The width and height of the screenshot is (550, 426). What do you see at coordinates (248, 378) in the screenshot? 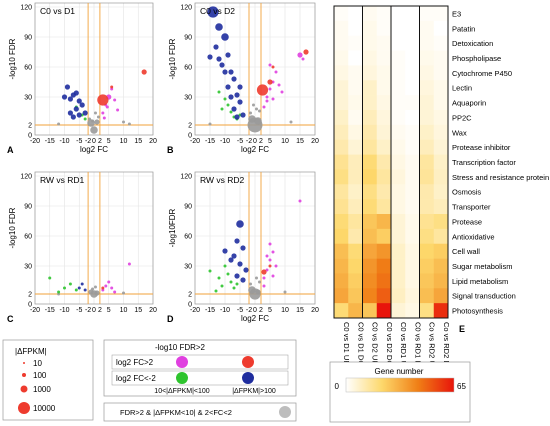
I see `legend-blue-dot` at bounding box center [248, 378].